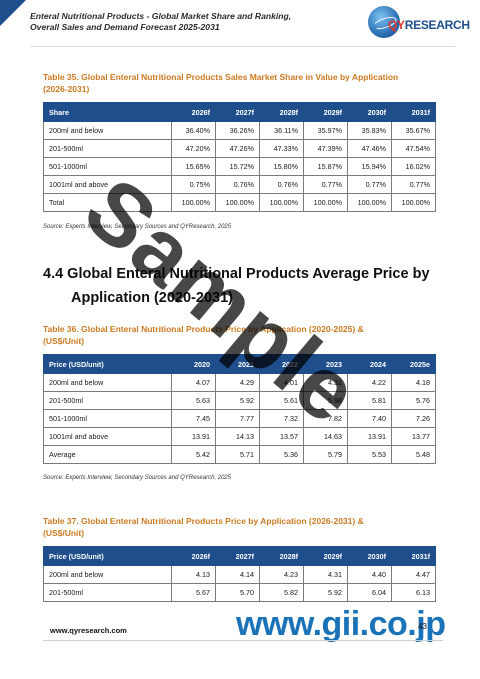 Image resolution: width=480 pixels, height=679 pixels. I want to click on row-label-cell: Total, so click(107, 202).